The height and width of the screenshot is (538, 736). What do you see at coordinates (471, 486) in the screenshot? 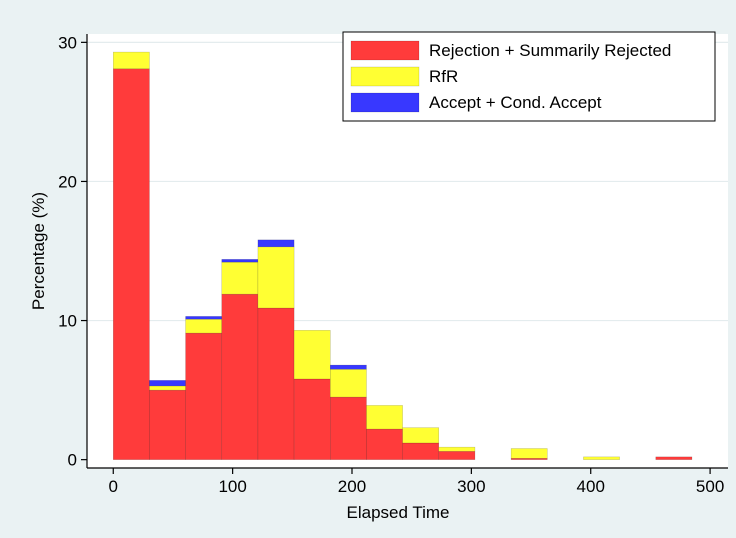
I see `x-tick-label: 300` at bounding box center [471, 486].